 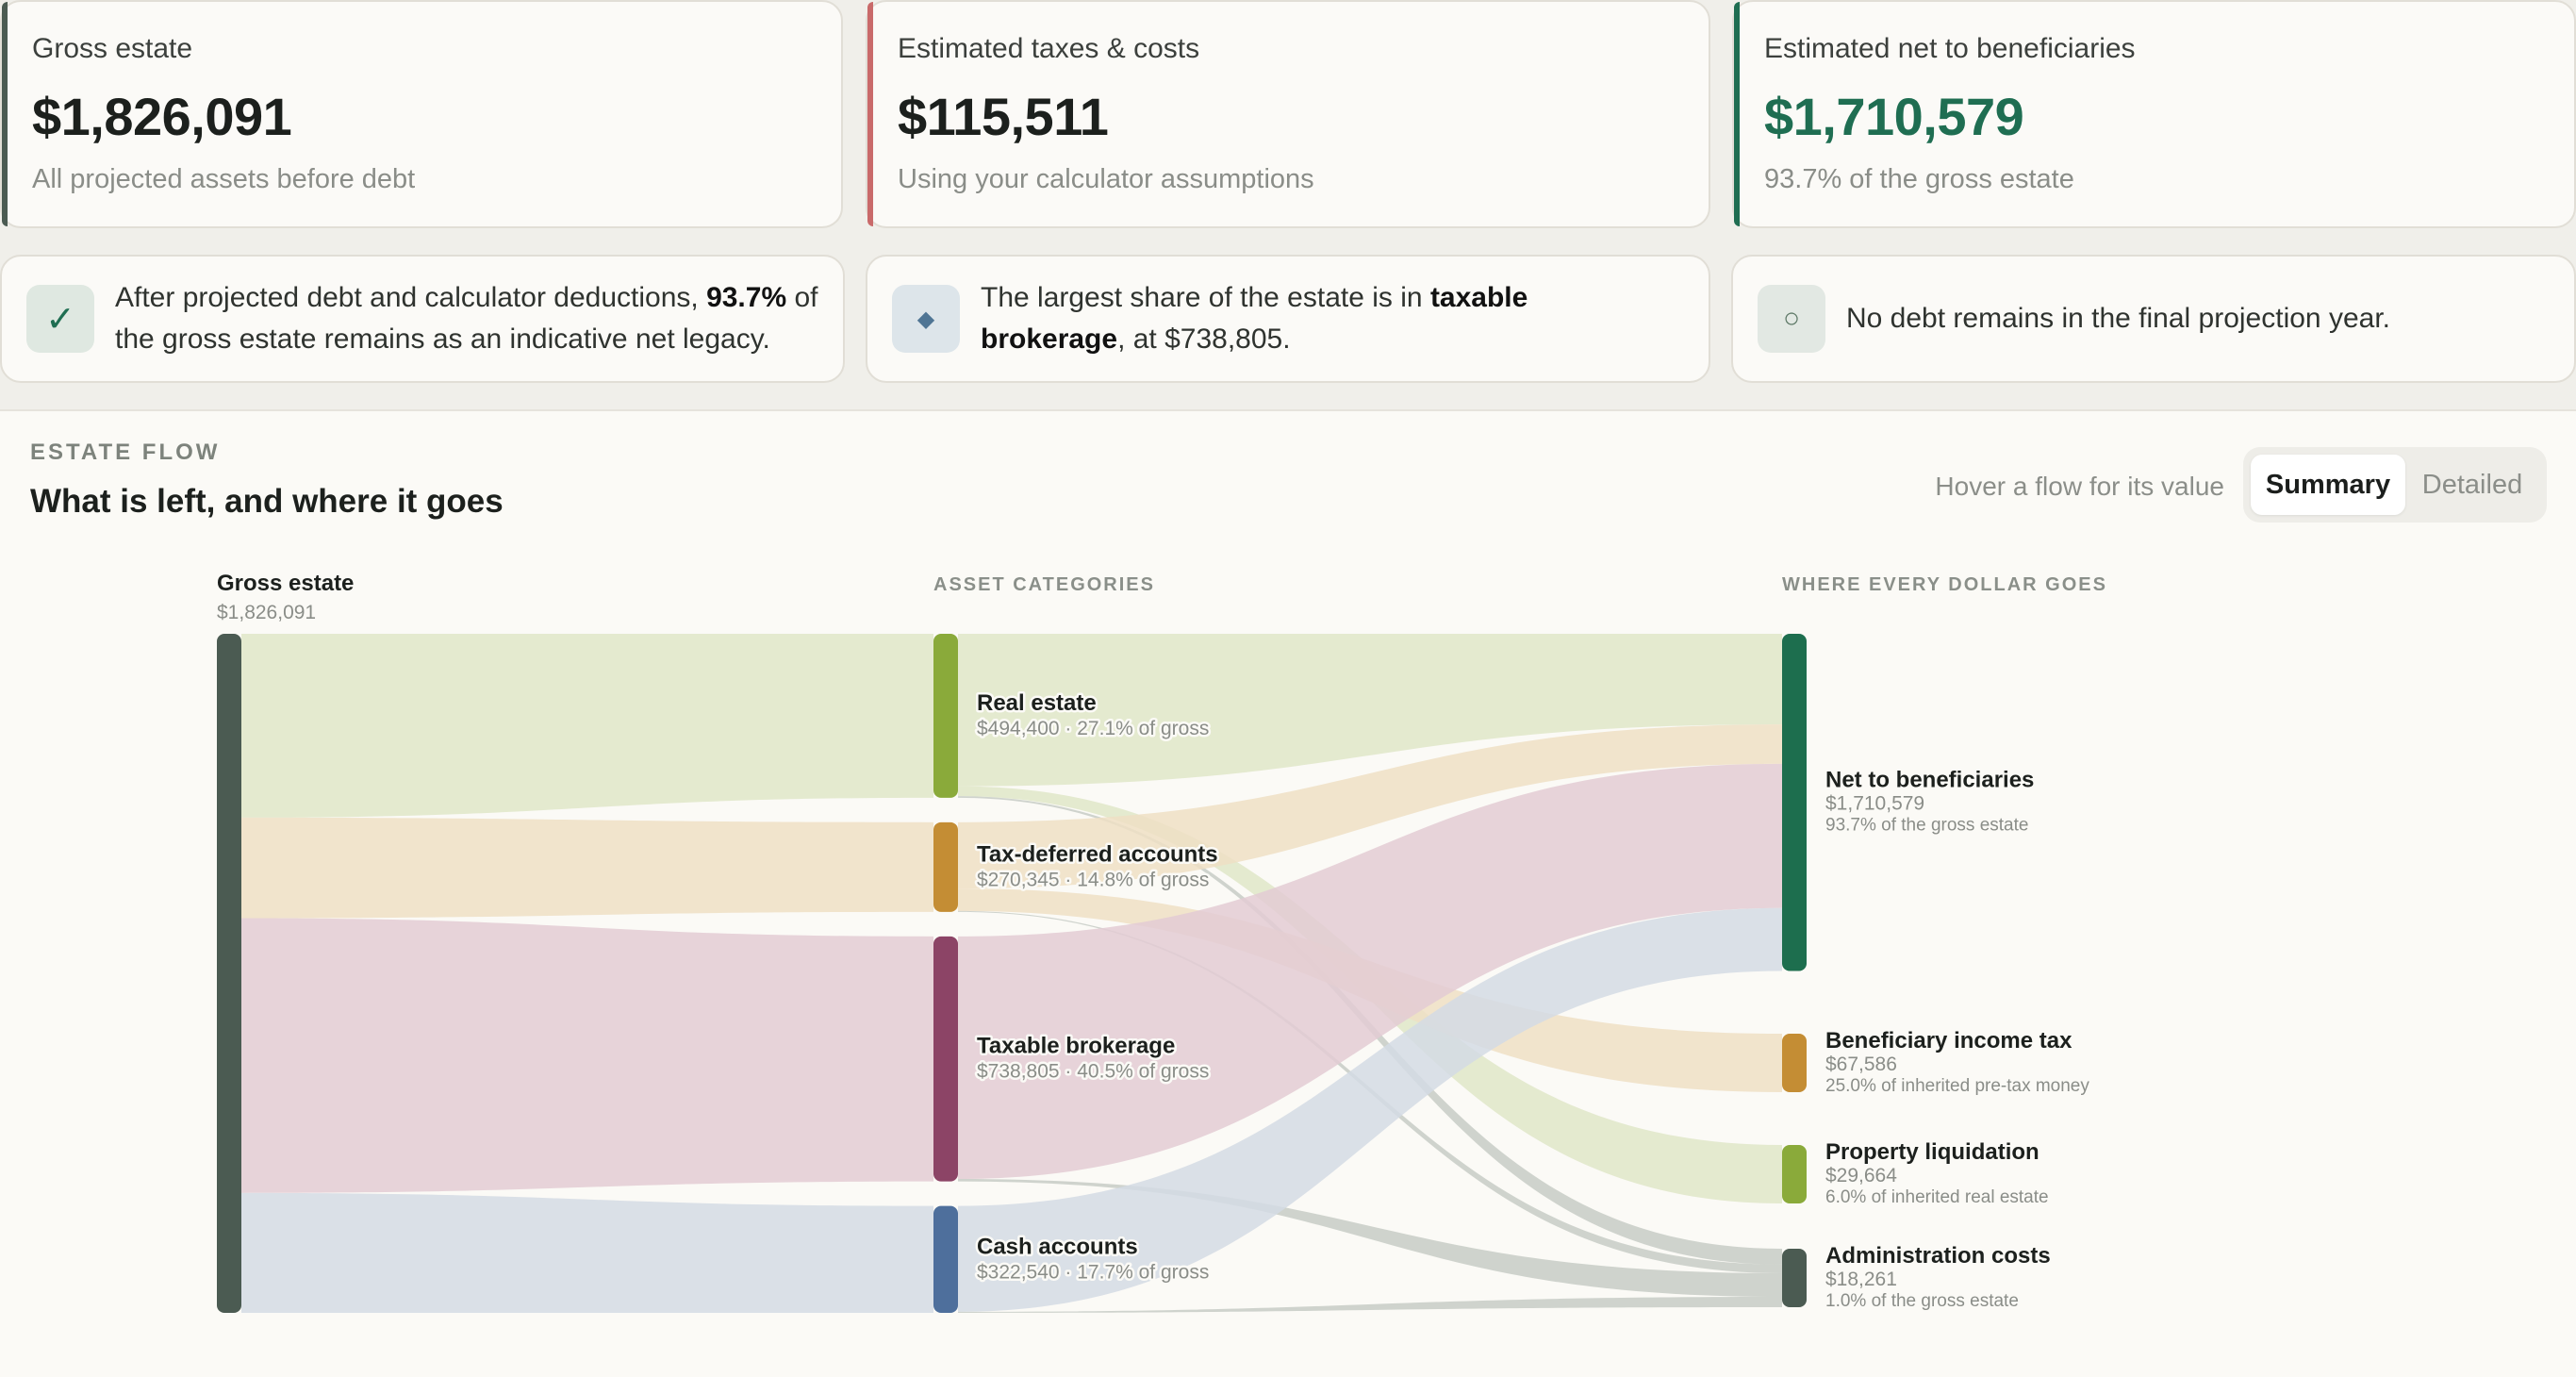 What do you see at coordinates (1370, 1238) in the screenshot?
I see `flow-brok-to-admin` at bounding box center [1370, 1238].